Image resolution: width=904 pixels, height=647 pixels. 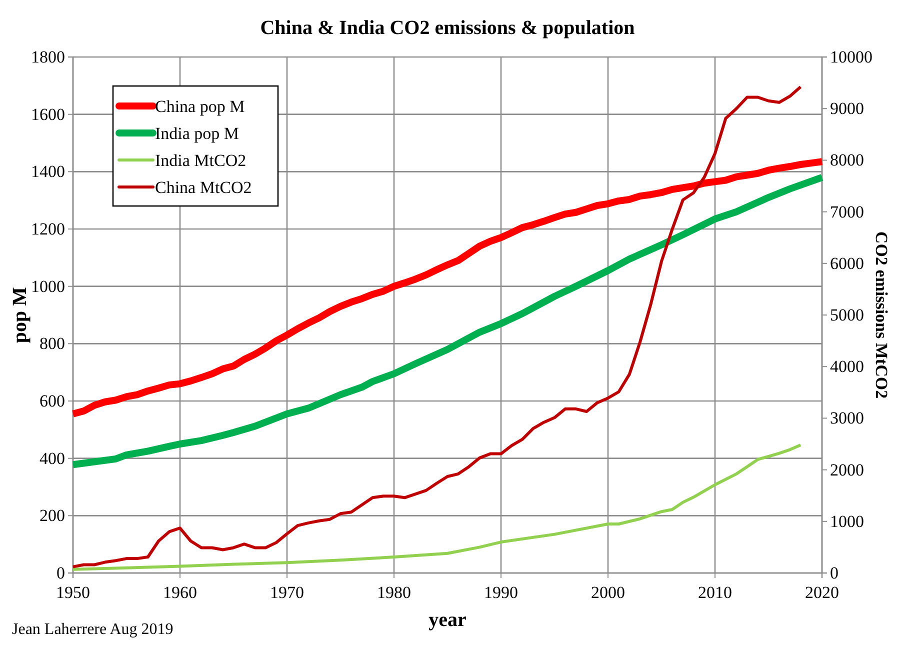 What do you see at coordinates (881, 315) in the screenshot?
I see `y2-axis-title: CO2 emissions MtCO2` at bounding box center [881, 315].